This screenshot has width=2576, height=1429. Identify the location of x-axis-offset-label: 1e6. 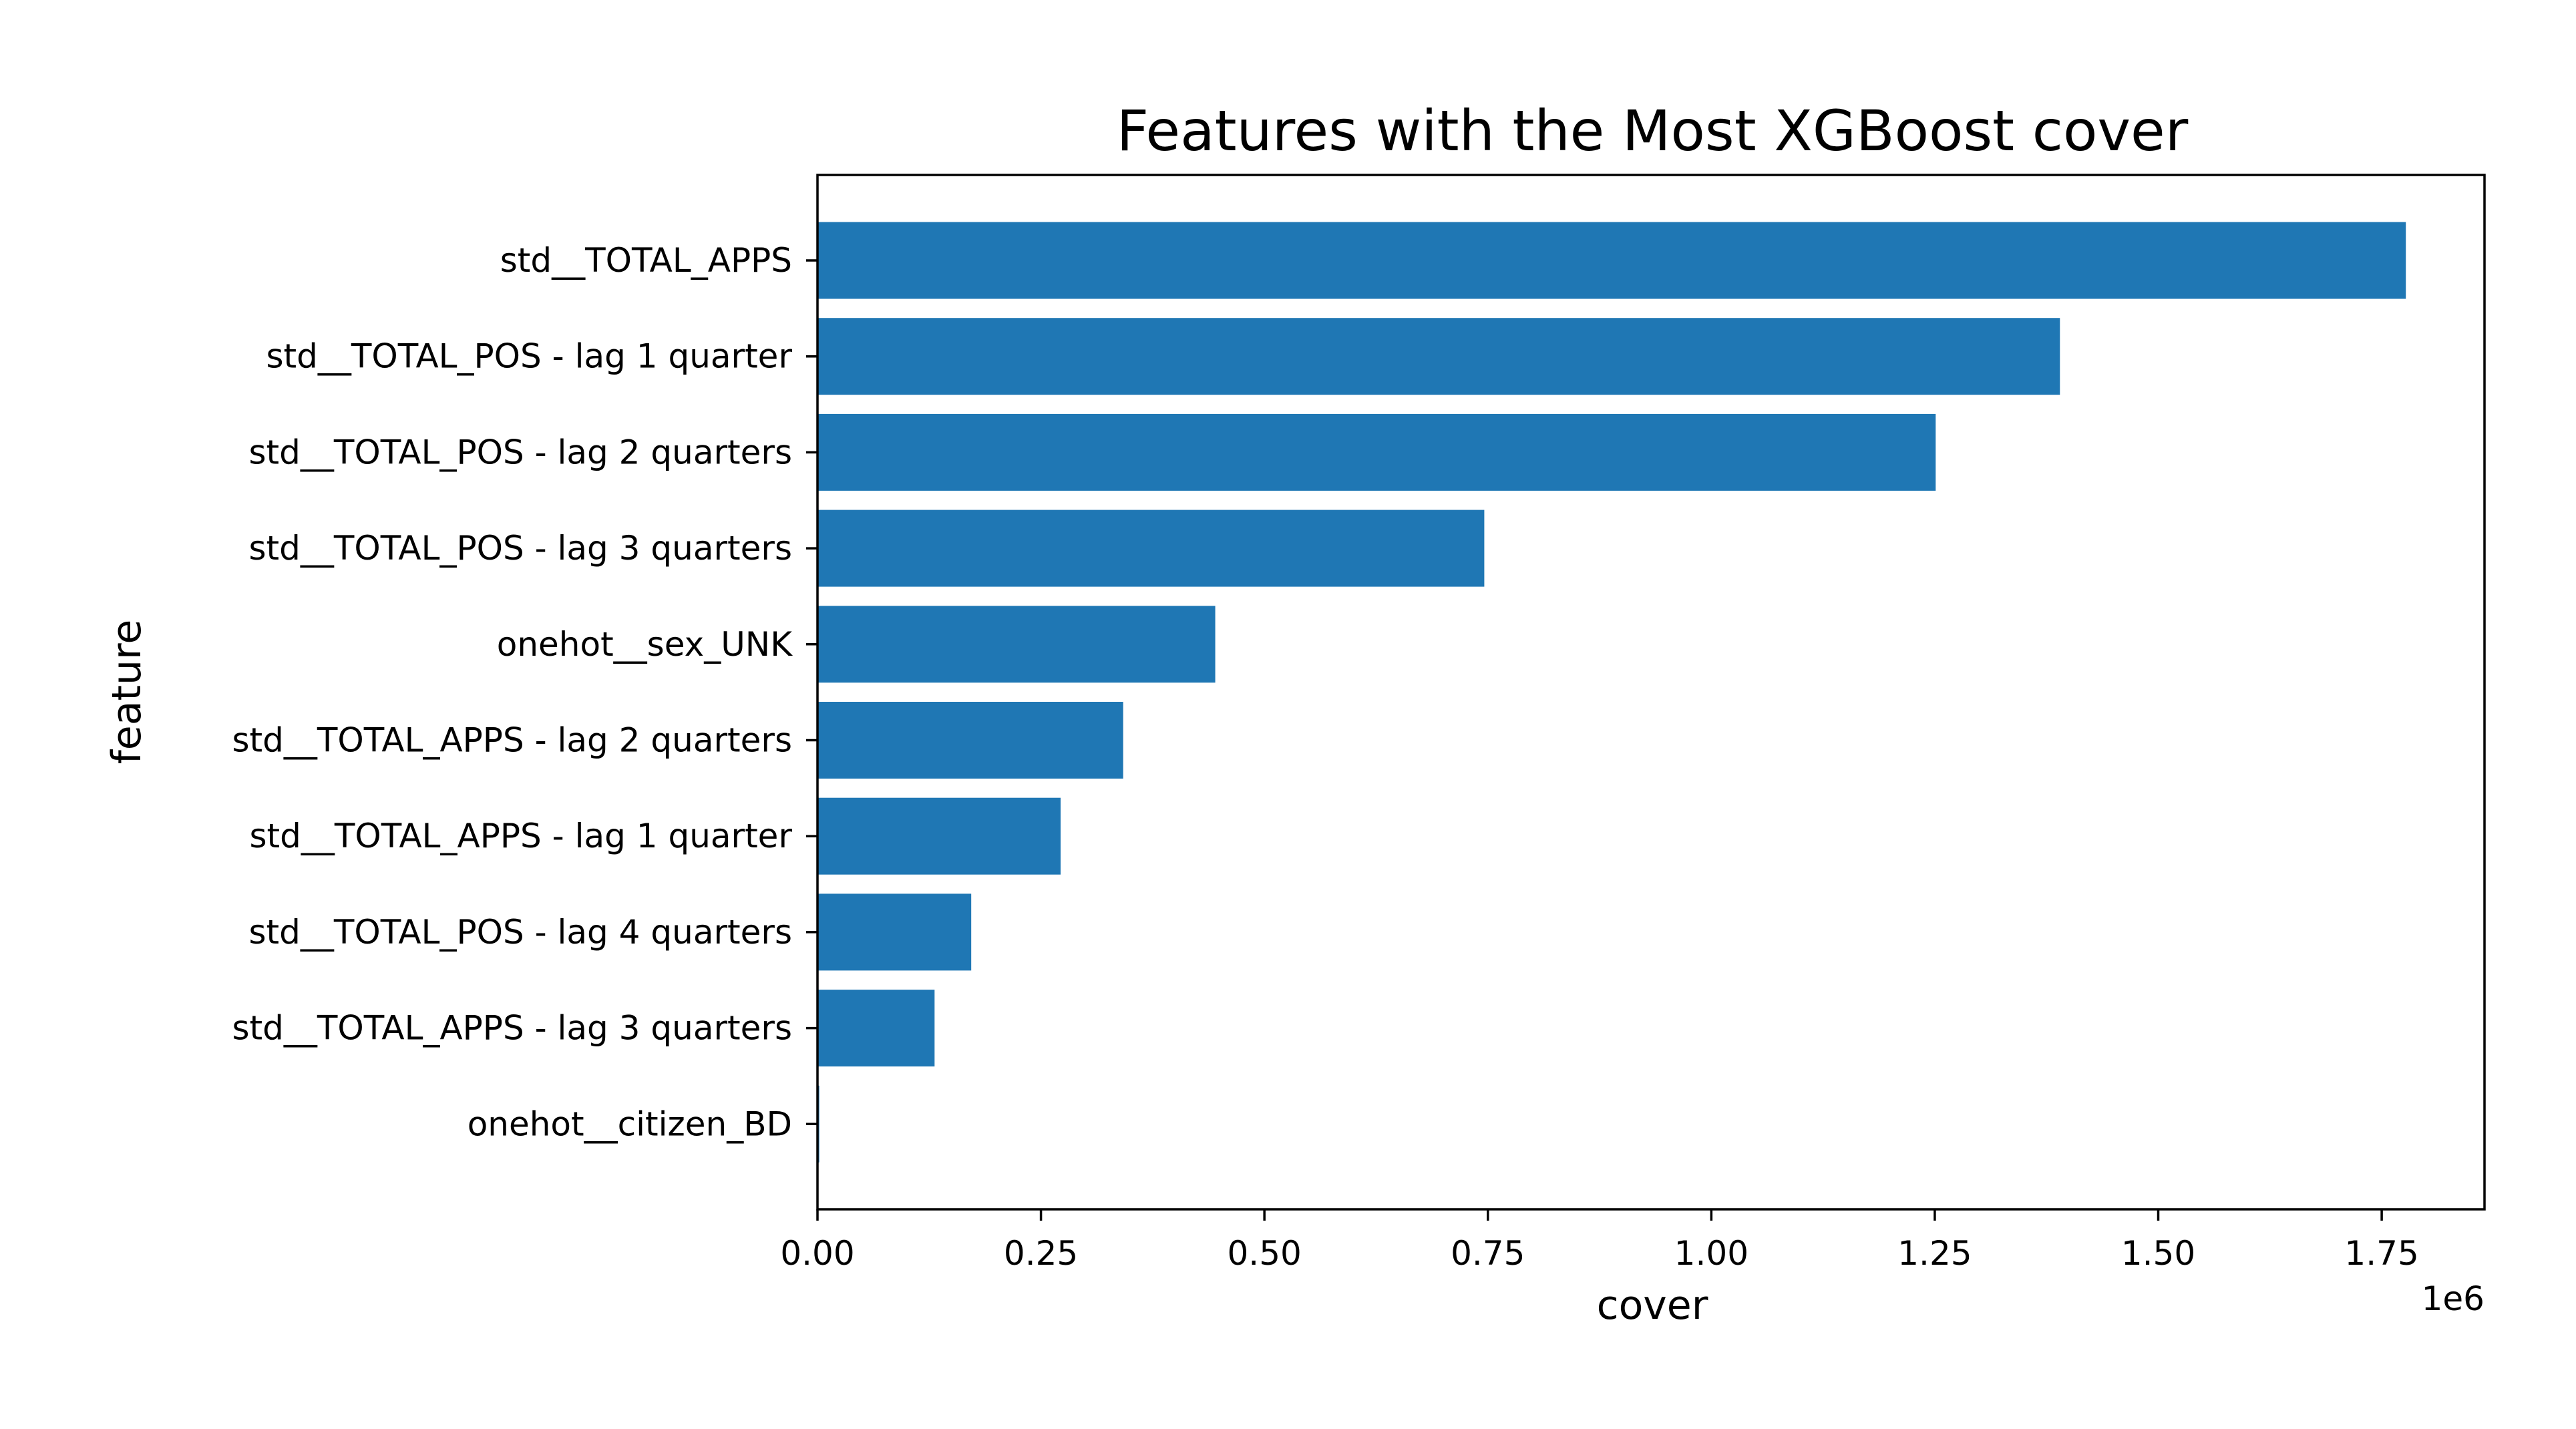
(2453, 1298).